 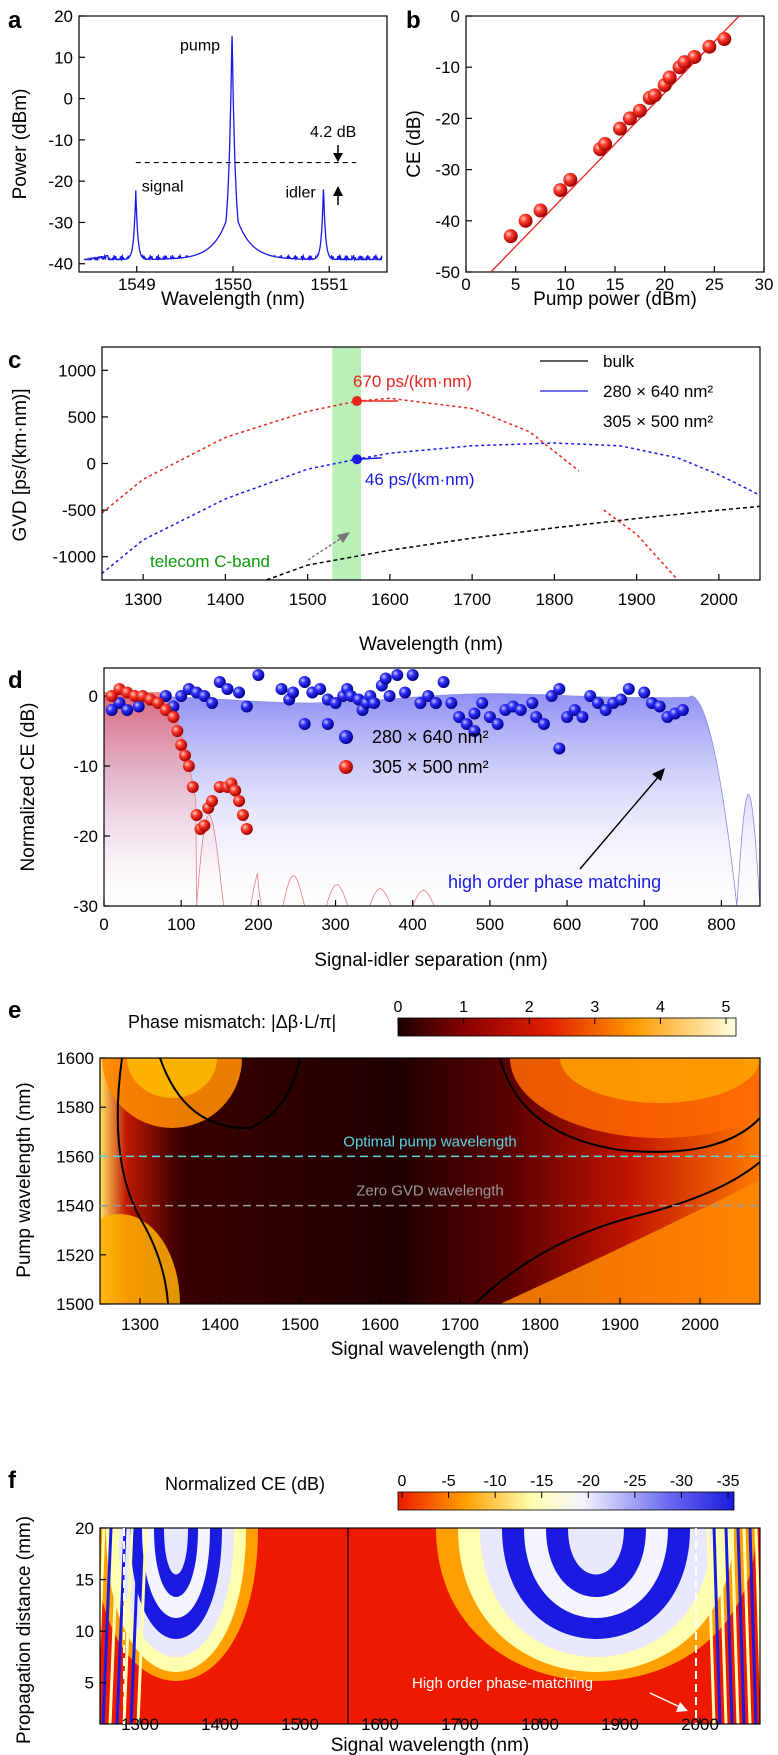 What do you see at coordinates (143, 599) in the screenshot?
I see `panel-c-xtick-label: 1300` at bounding box center [143, 599].